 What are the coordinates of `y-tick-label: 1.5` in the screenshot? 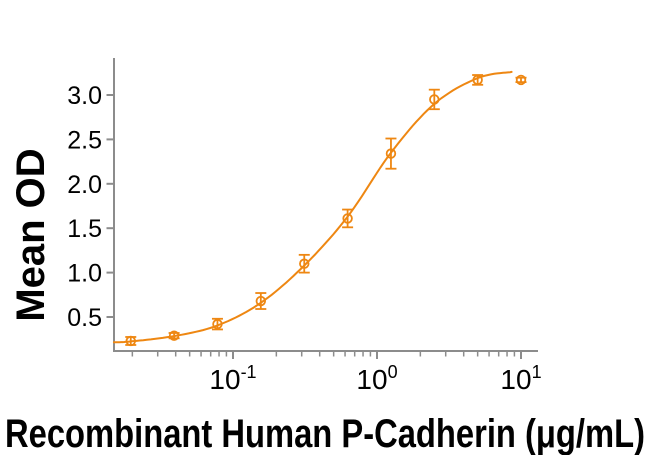 It's located at (84, 229).